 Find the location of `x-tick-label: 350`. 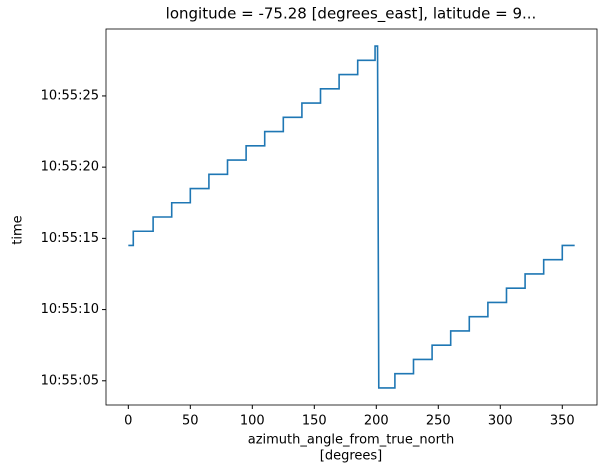

x-tick-label: 350 is located at coordinates (562, 421).